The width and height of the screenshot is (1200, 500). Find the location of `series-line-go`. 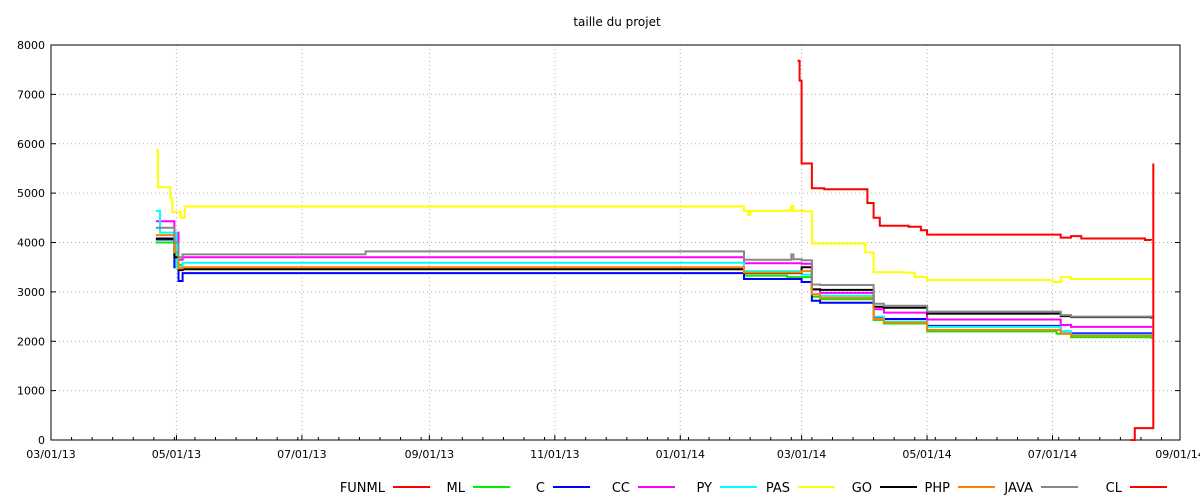

series-line-go is located at coordinates (654, 278).